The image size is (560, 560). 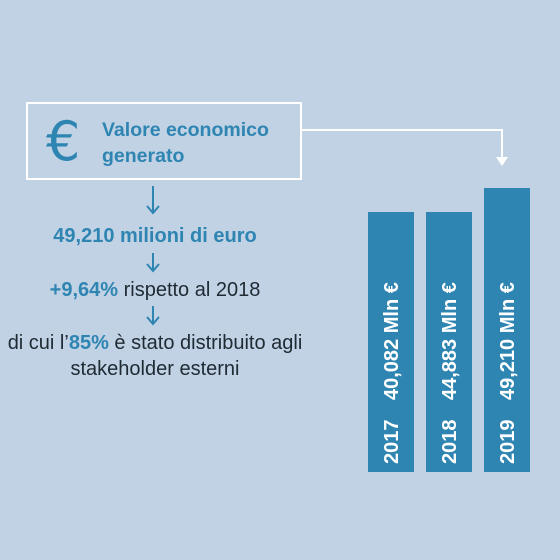 I want to click on bar-2017, so click(x=391, y=342).